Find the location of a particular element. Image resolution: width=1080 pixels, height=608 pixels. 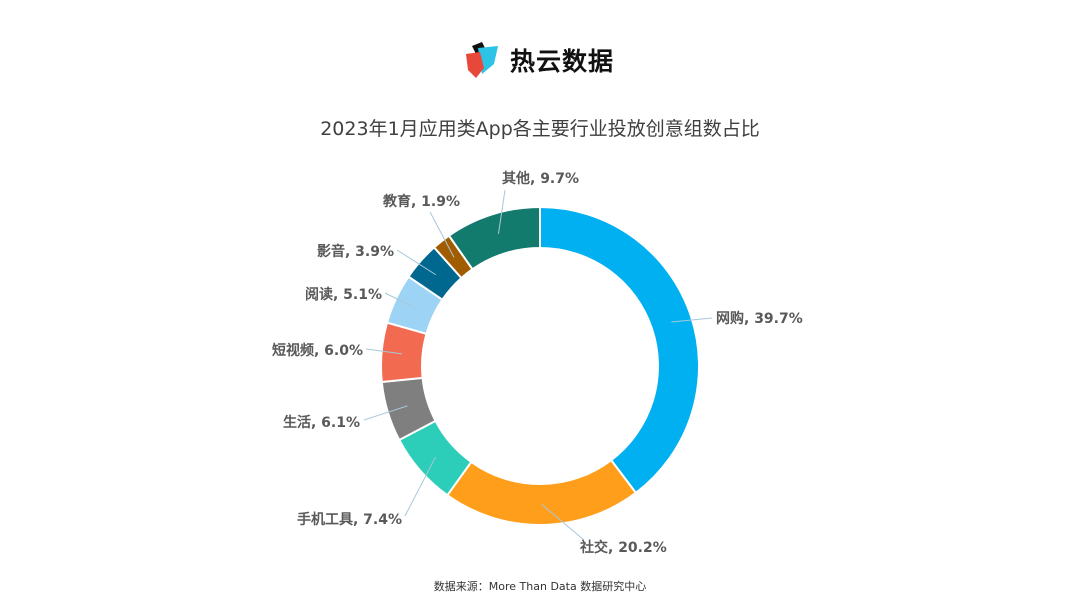

data-label-其他: 其他, 9.7% is located at coordinates (540, 178).